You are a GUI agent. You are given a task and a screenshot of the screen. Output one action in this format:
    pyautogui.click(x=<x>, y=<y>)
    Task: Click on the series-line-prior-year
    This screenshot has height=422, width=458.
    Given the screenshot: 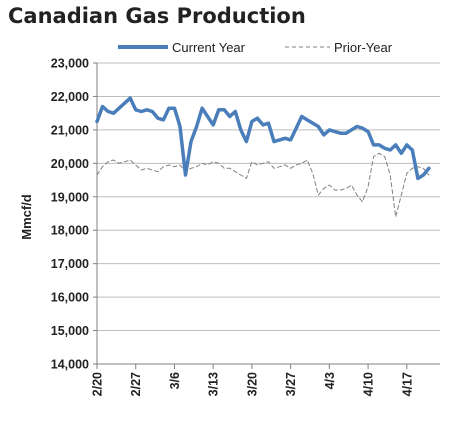 What is the action you would take?
    pyautogui.click(x=263, y=185)
    